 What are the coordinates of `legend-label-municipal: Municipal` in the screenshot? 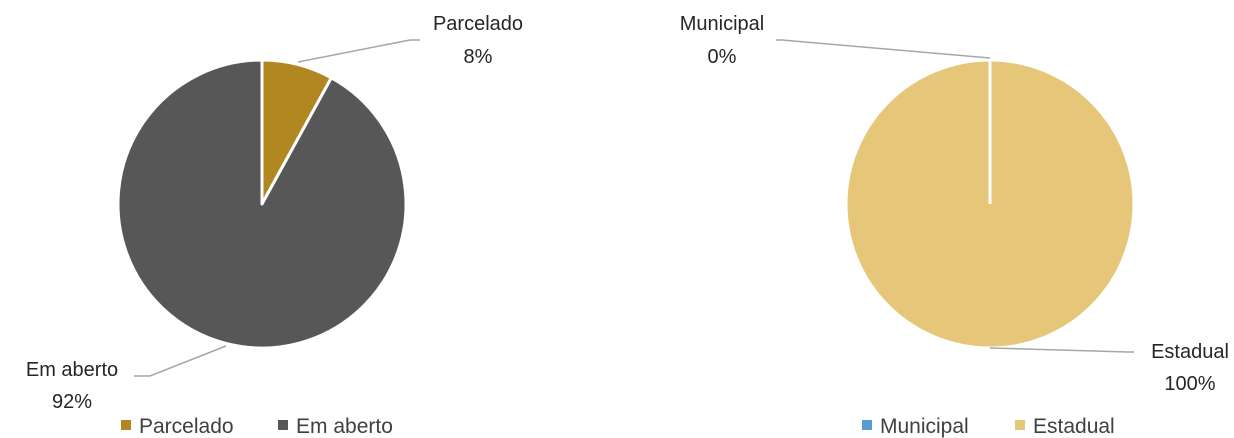 It's located at (924, 426).